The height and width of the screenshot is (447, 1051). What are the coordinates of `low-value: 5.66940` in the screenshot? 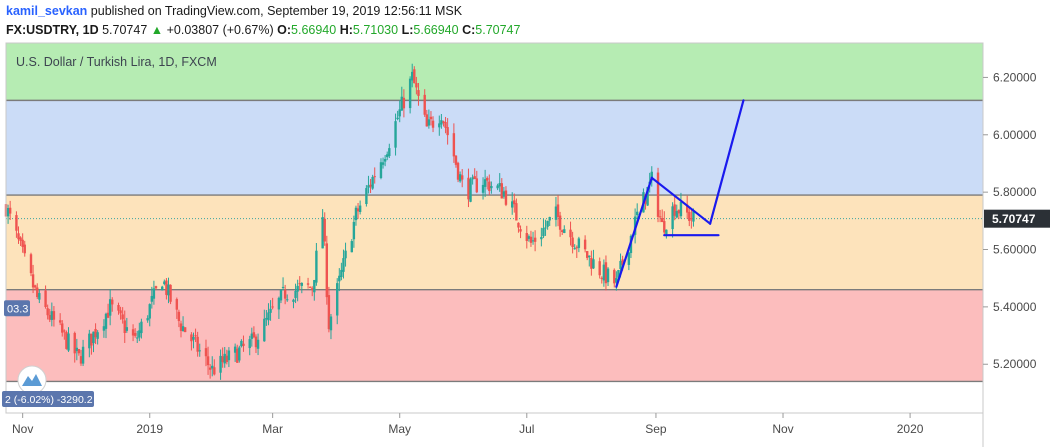 It's located at (436, 30).